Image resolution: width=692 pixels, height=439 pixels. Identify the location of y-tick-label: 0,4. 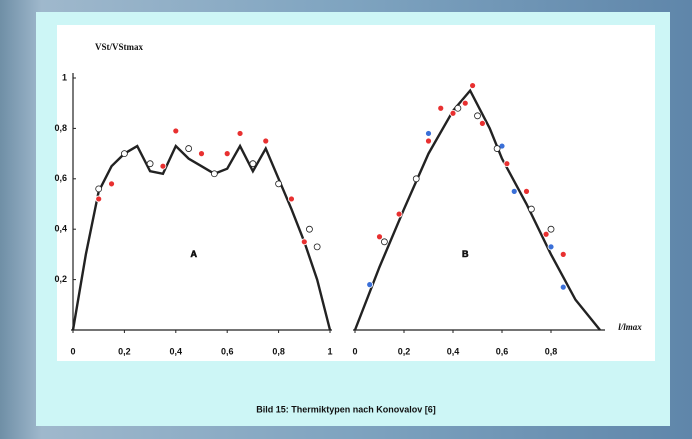
(60, 229).